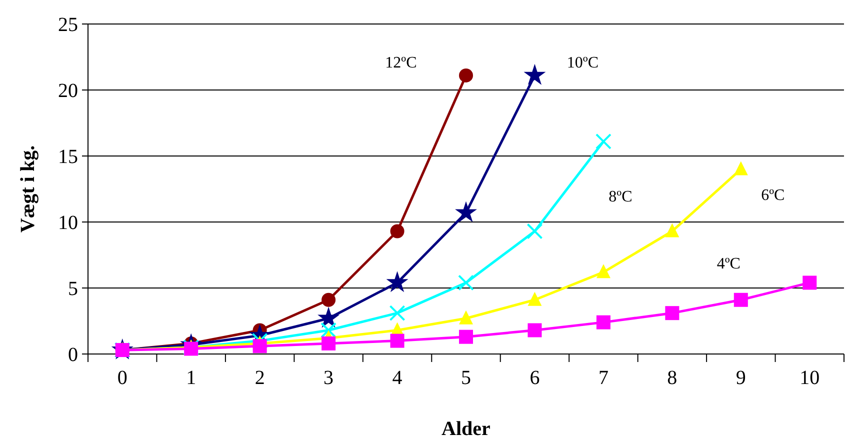  Describe the element at coordinates (810, 378) in the screenshot. I see `x-tick-label: 10` at that location.